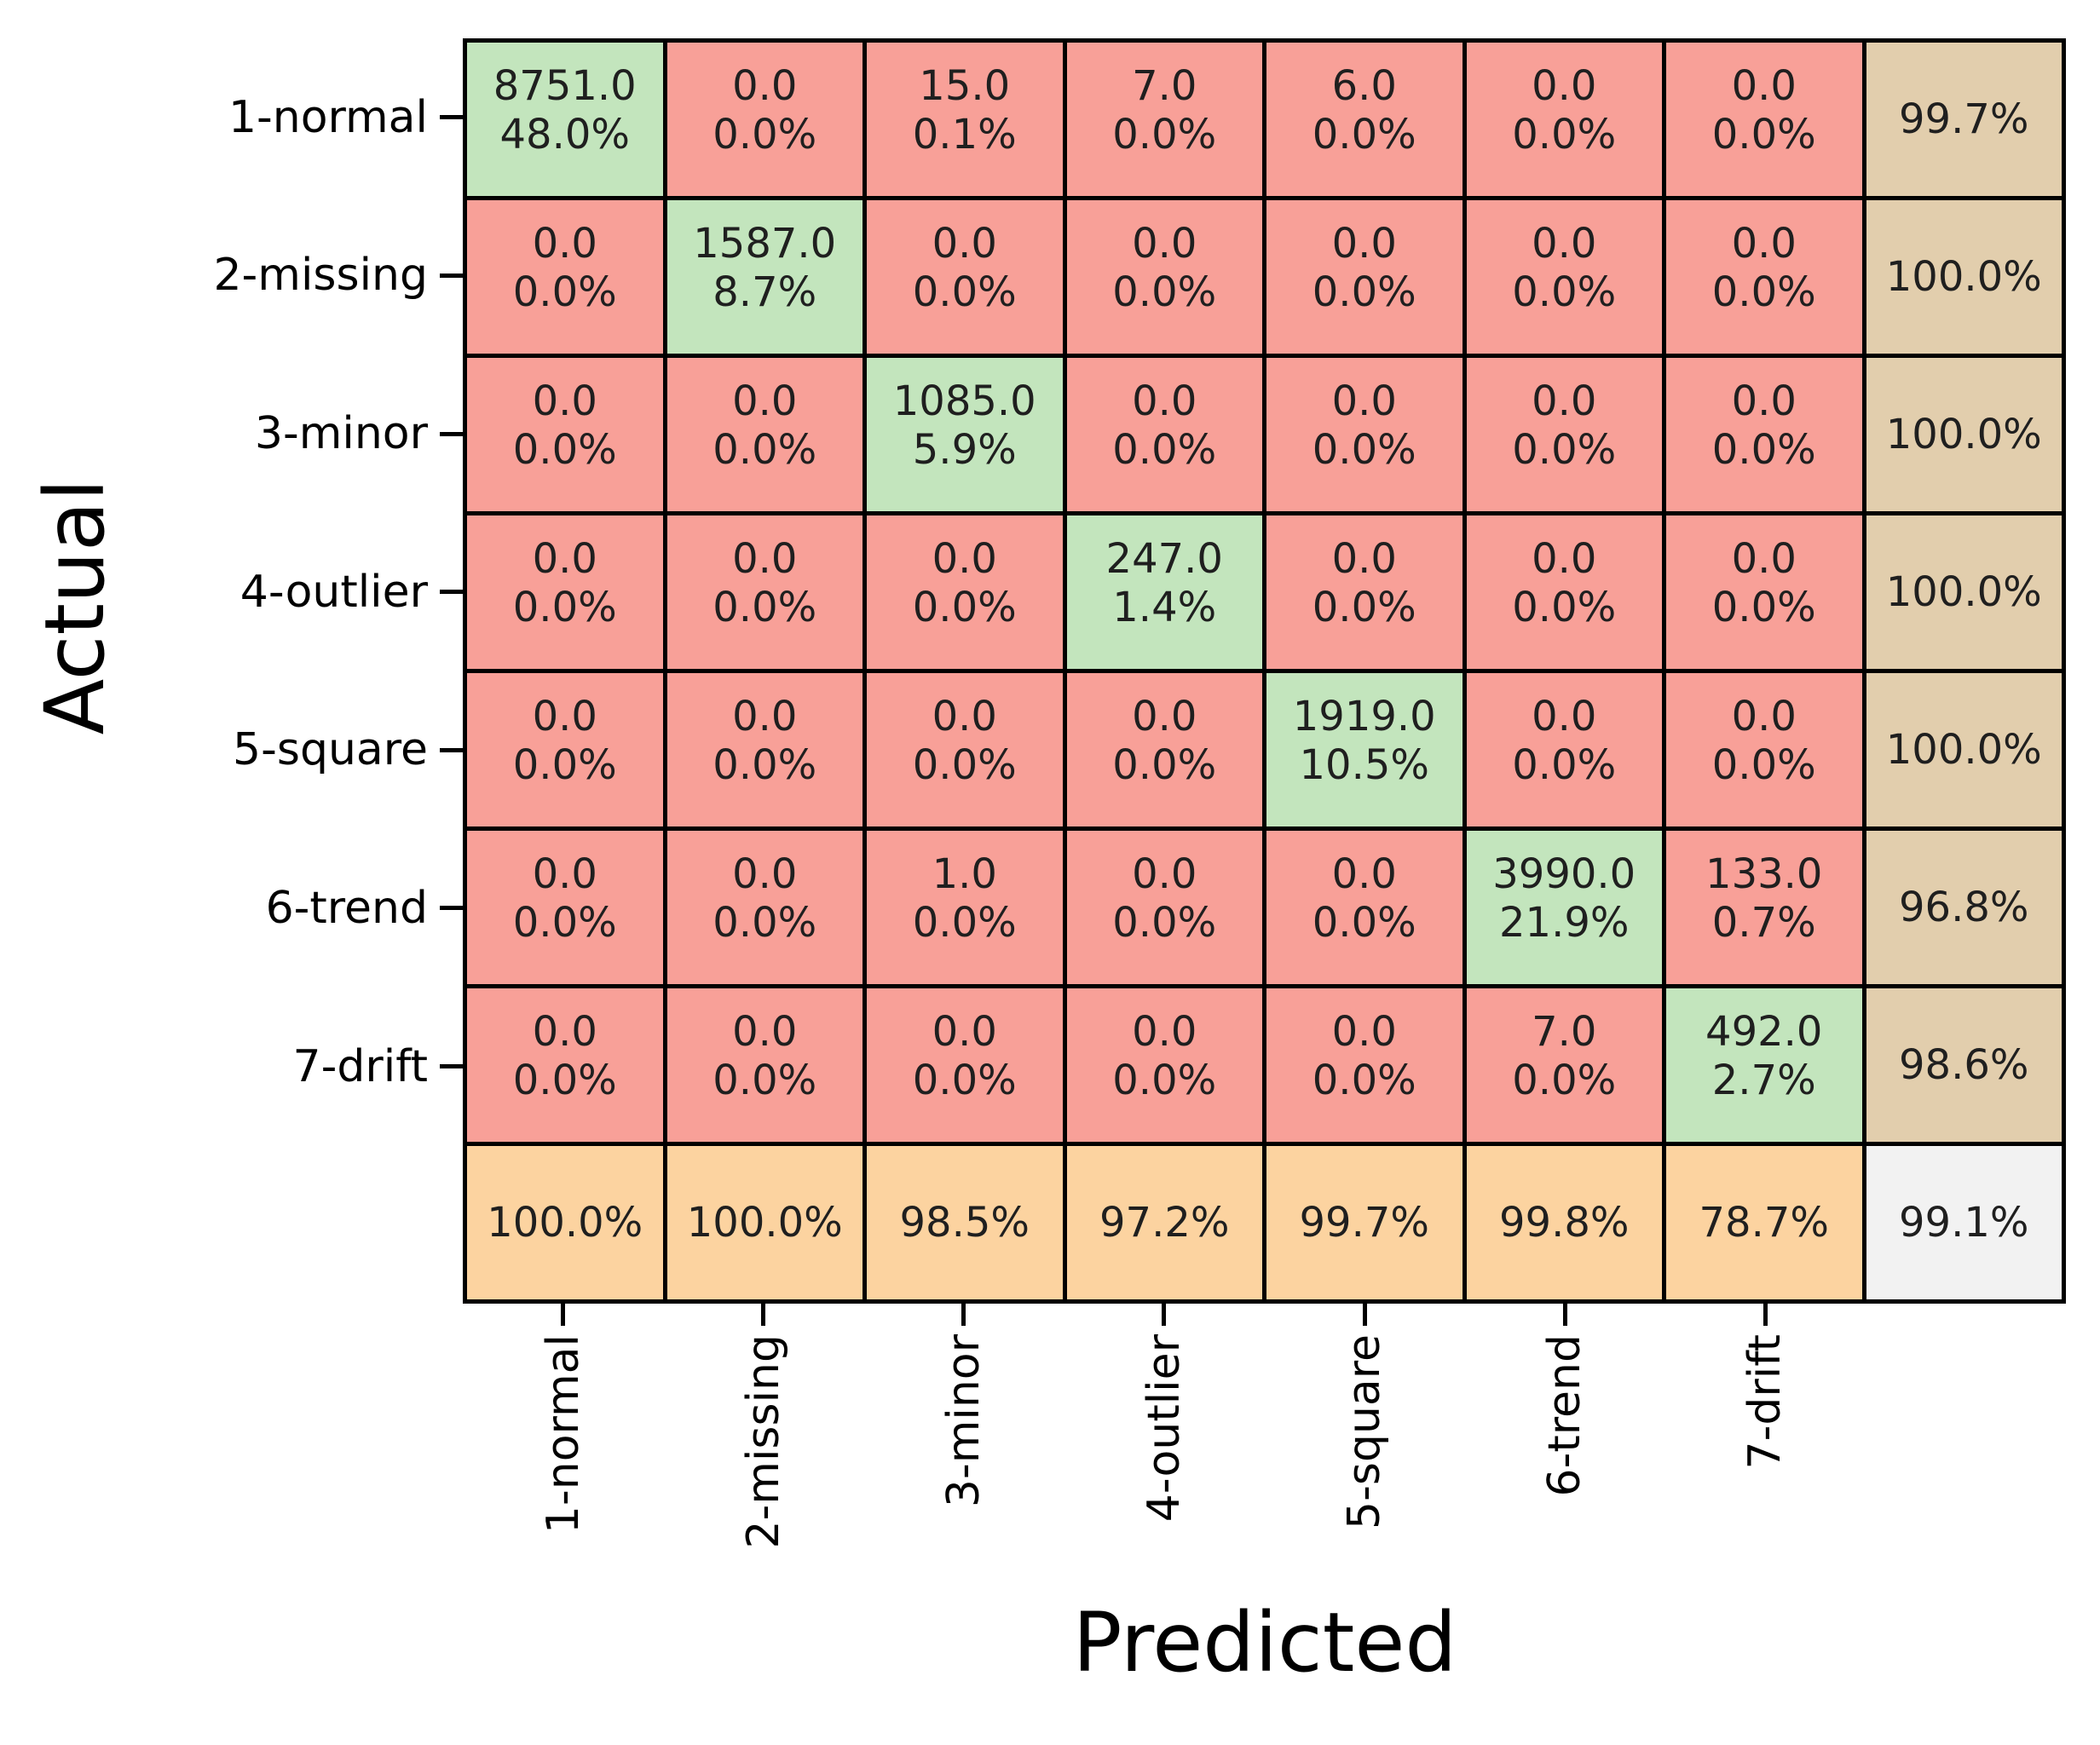  I want to click on off-diagonal-cell: 1.0 0.0%, so click(965, 907).